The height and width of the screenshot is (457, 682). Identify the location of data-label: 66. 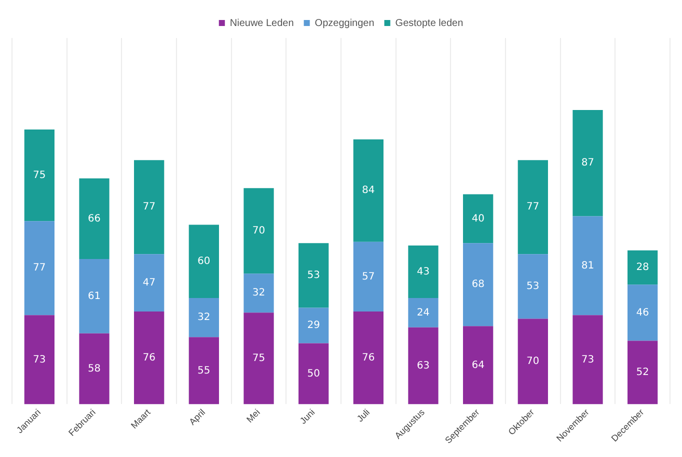
(94, 218).